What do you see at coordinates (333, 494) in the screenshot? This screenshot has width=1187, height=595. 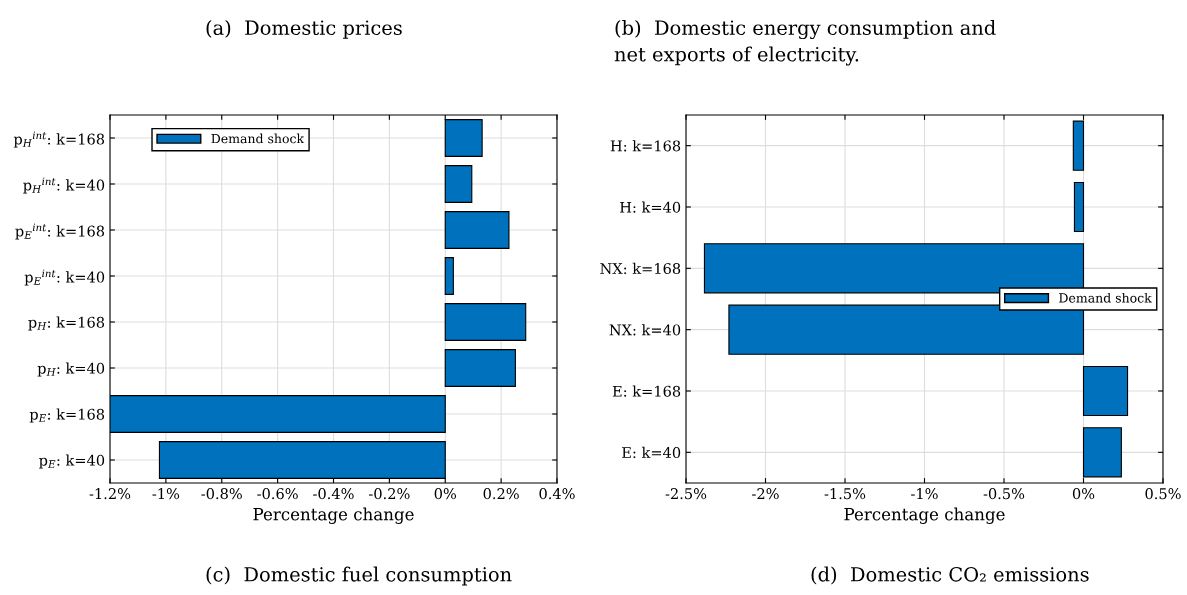 I see `x-tick-label: -0.4%` at bounding box center [333, 494].